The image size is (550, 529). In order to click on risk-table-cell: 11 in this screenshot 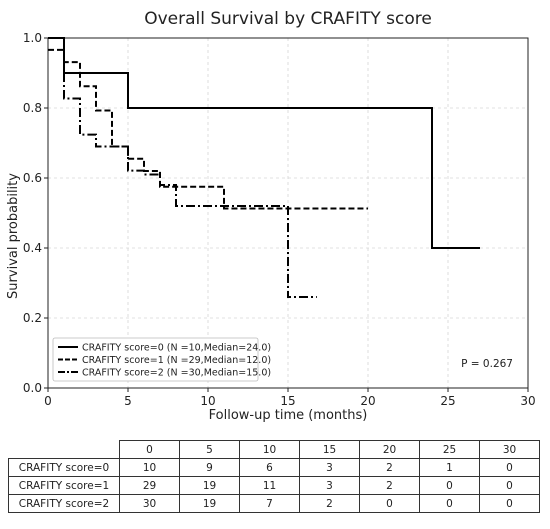, I will do `click(269, 485)`.